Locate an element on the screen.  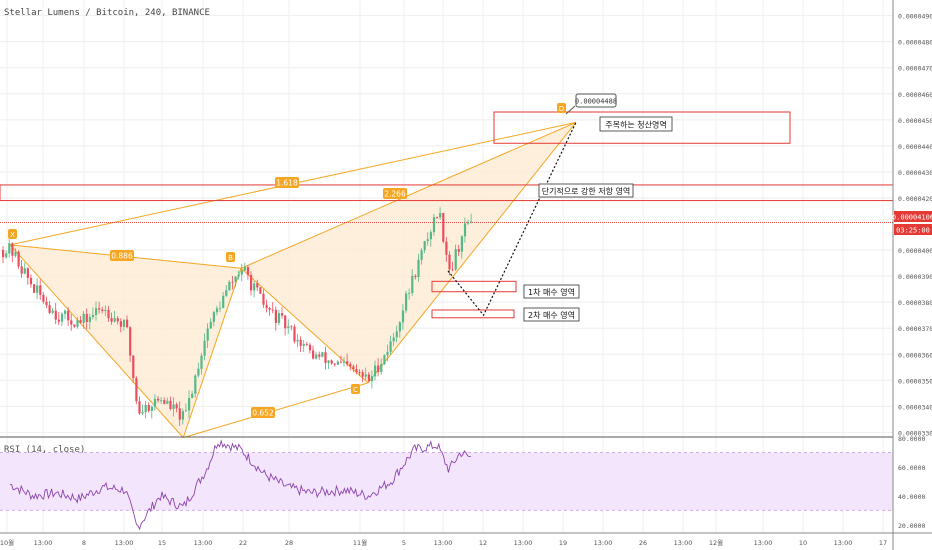
svg-text: 0.652 is located at coordinates (263, 413).